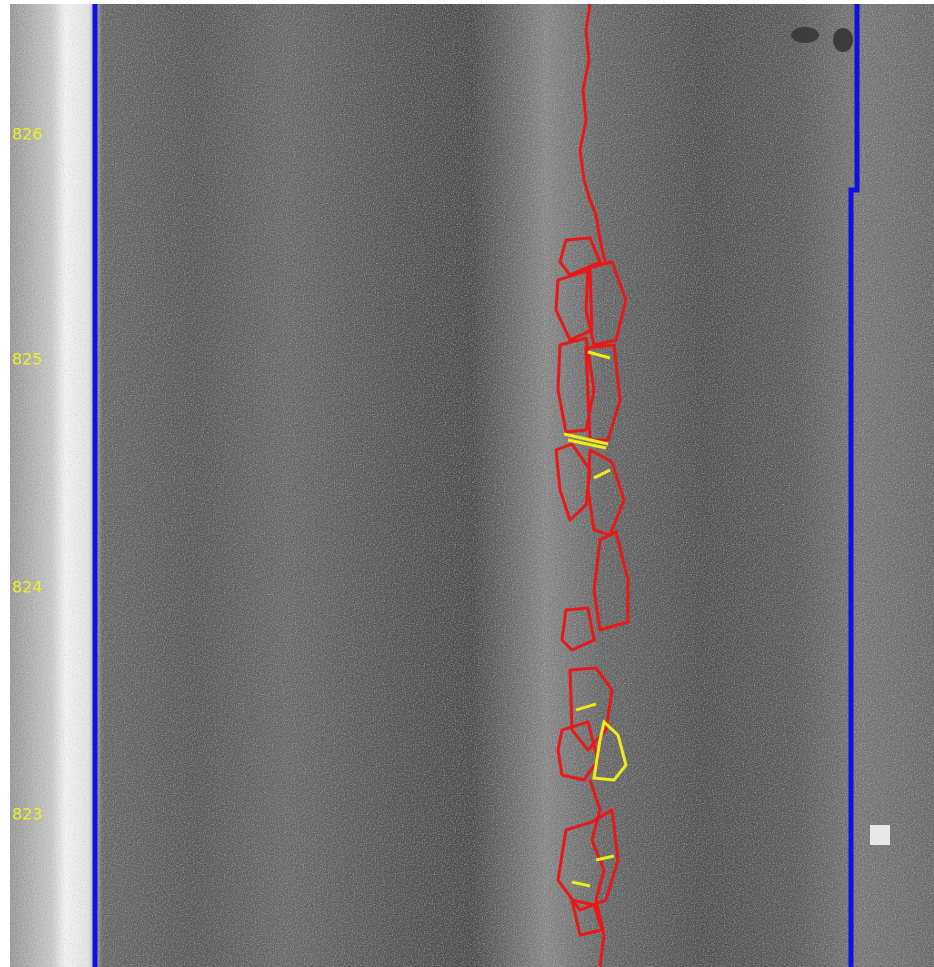 Image resolution: width=934 pixels, height=967 pixels. I want to click on distance-marker: 825, so click(27, 359).